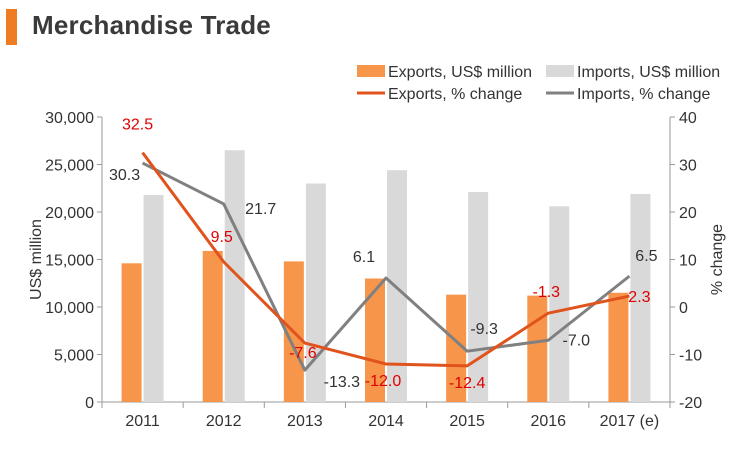 The height and width of the screenshot is (450, 754). I want to click on legend-imports-bar-label: Imports, US$ million, so click(648, 72).